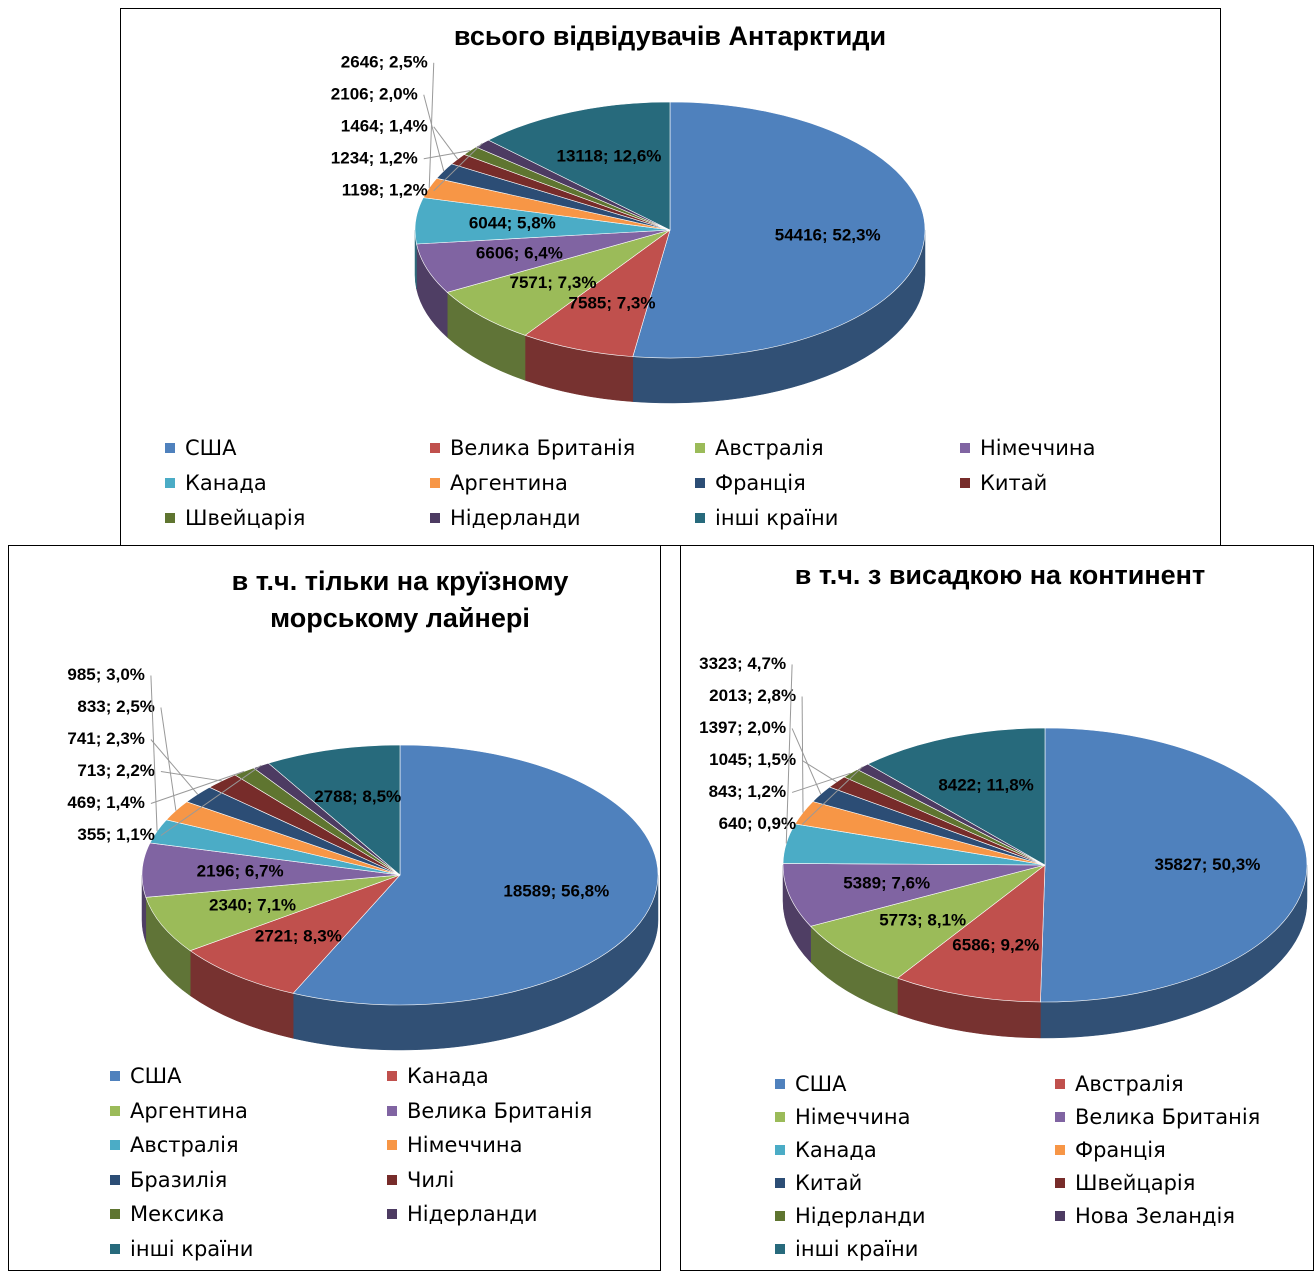 This screenshot has width=1316, height=1271. What do you see at coordinates (750, 483) in the screenshot?
I see `legend-item: Франція` at bounding box center [750, 483].